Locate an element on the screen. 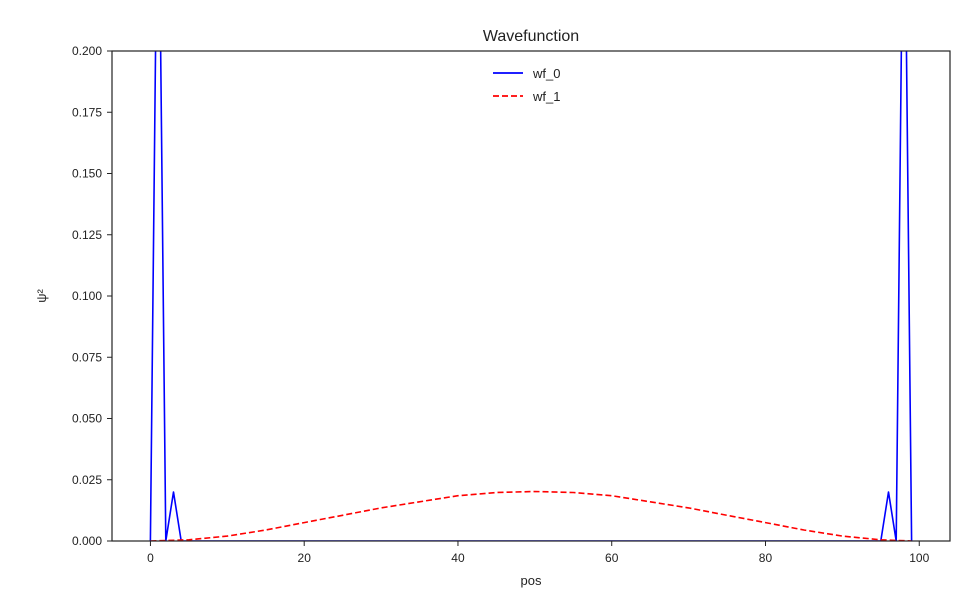  x-axis-label: pos is located at coordinates (531, 580).